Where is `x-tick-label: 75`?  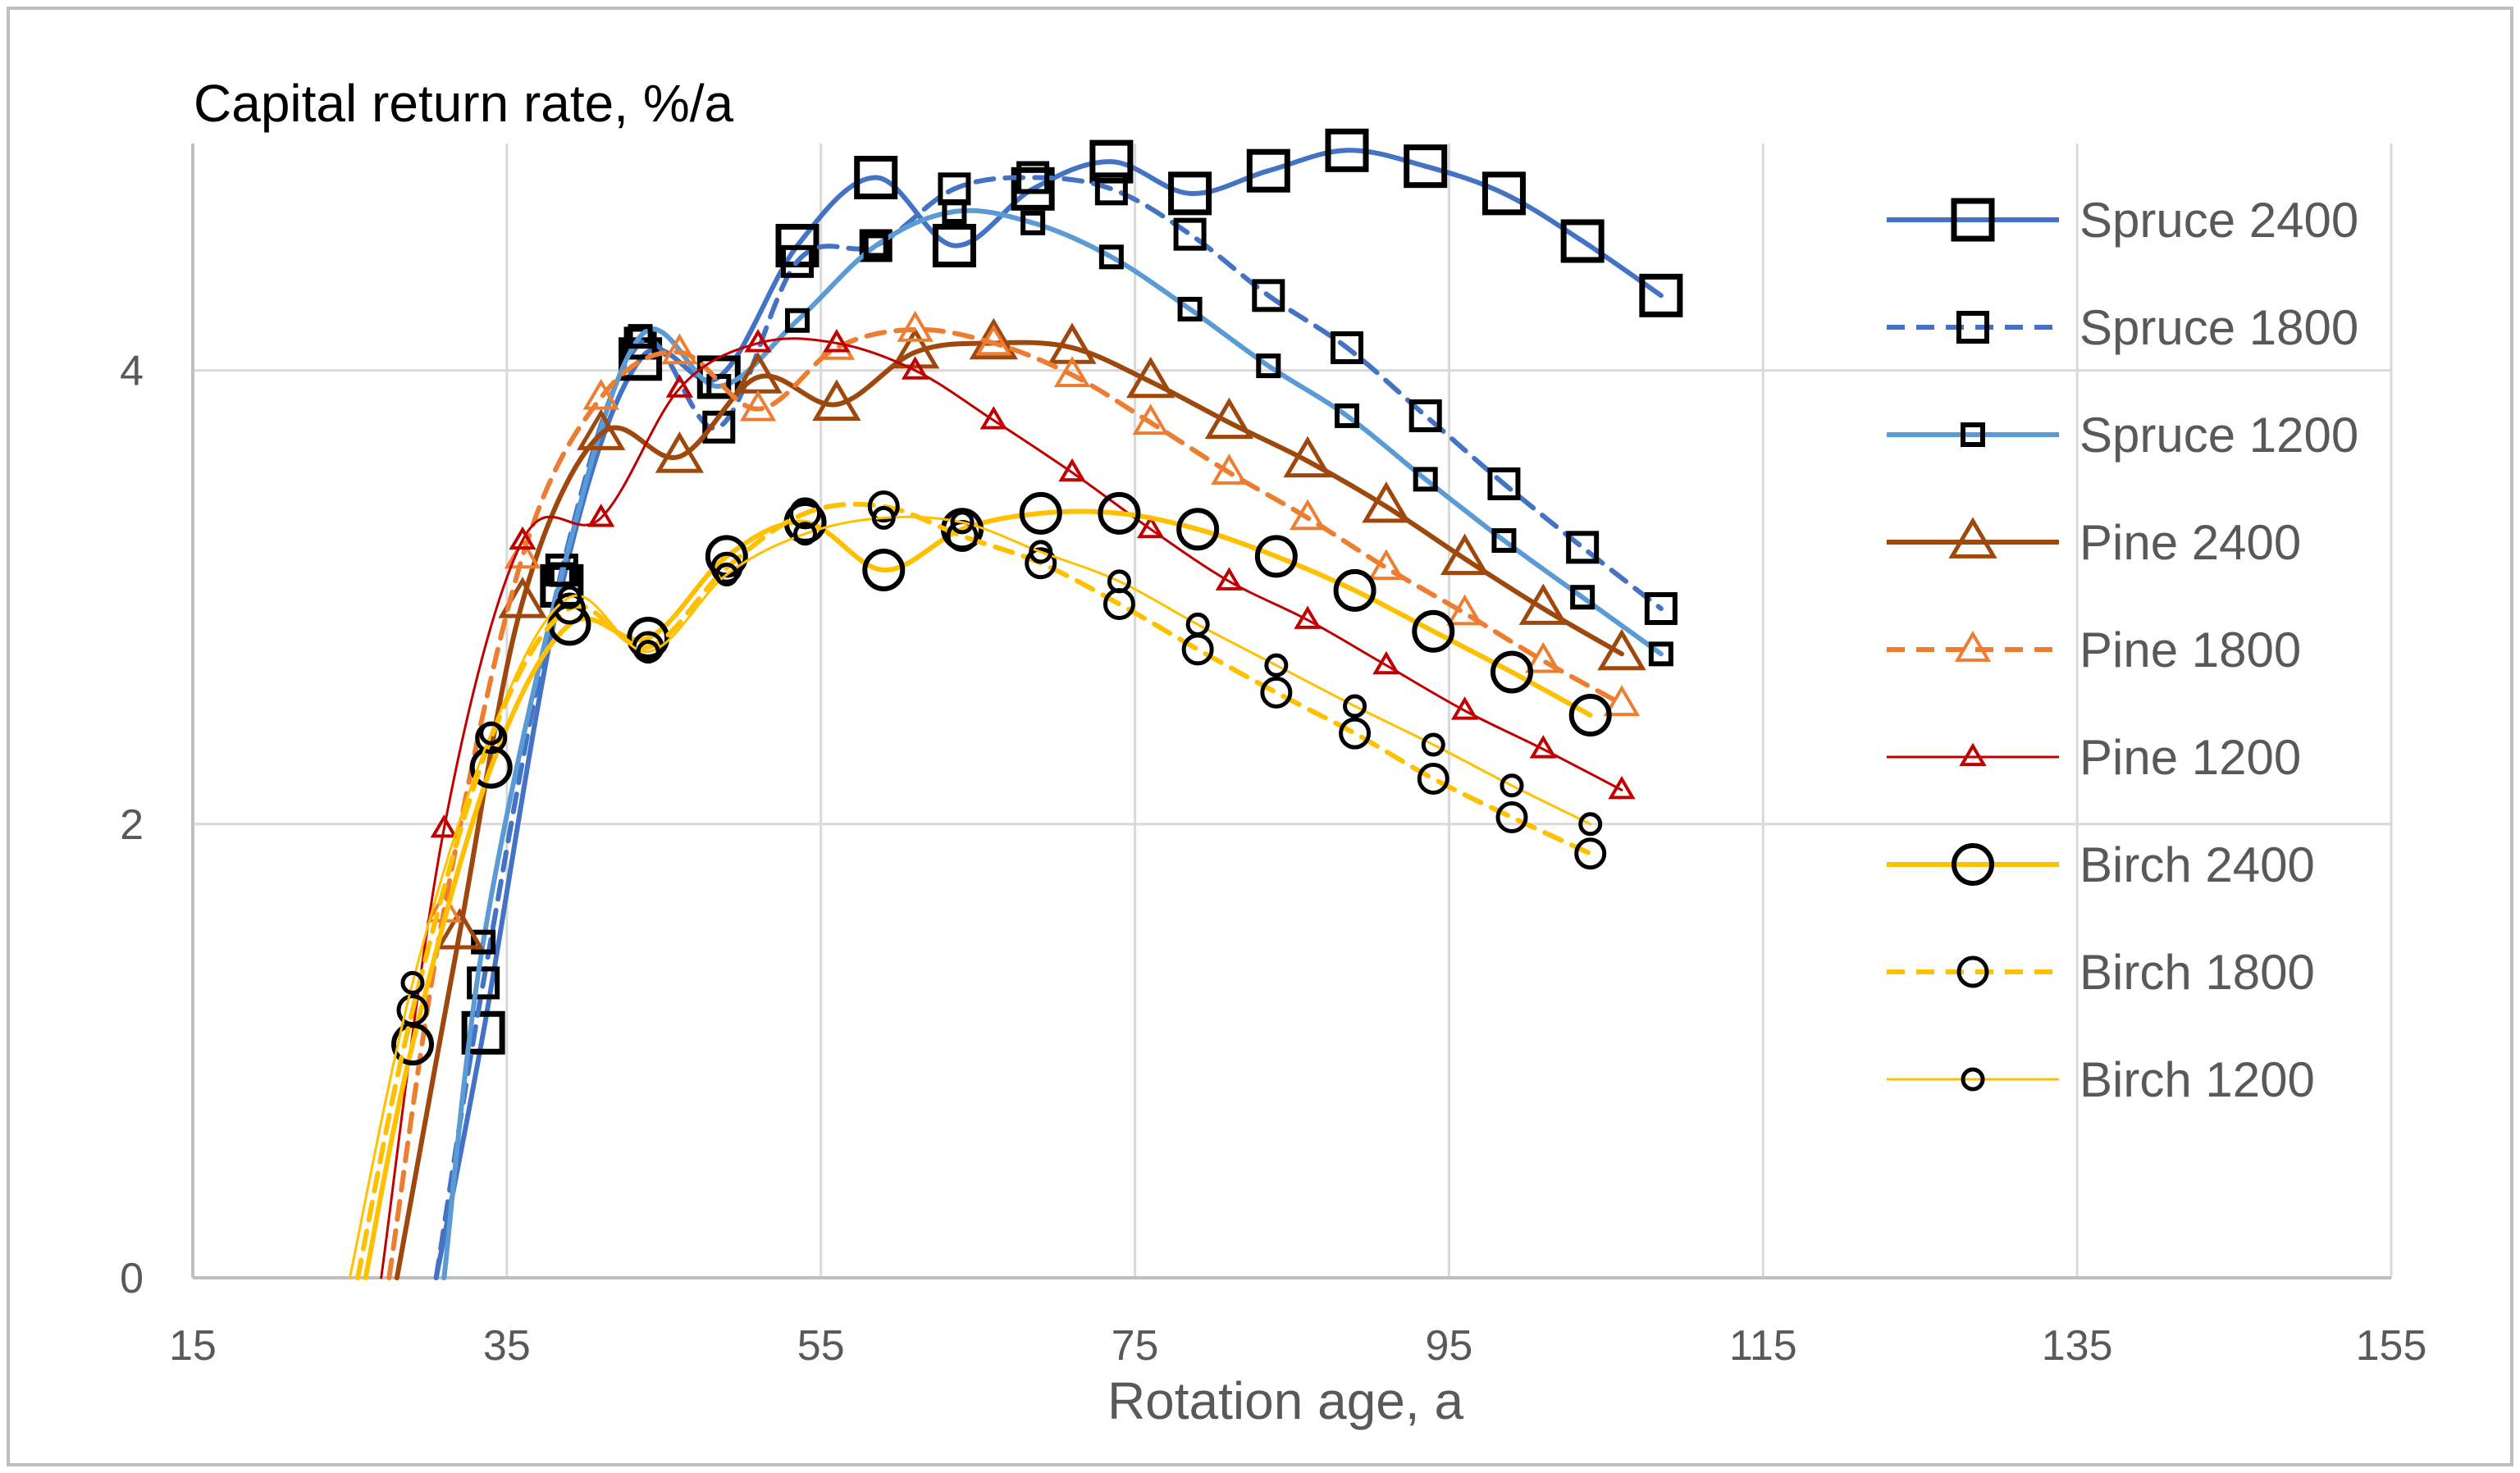
x-tick-label: 75 is located at coordinates (1135, 1346).